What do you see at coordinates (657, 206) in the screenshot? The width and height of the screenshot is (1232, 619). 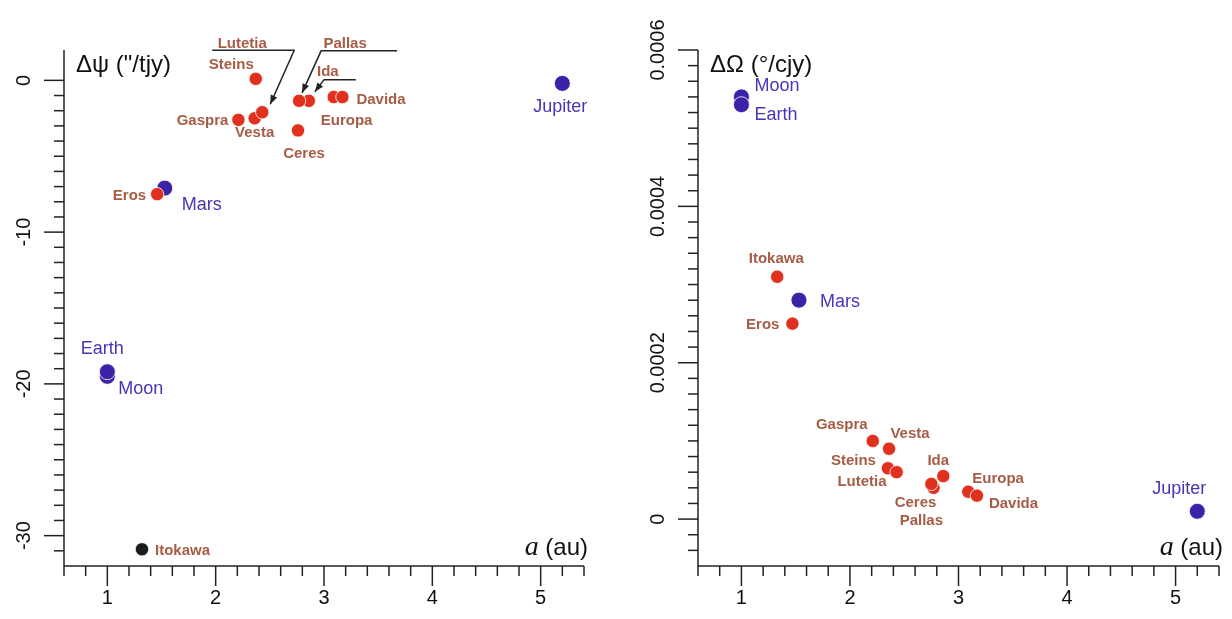 I see `y-tick-label: 0.0004` at bounding box center [657, 206].